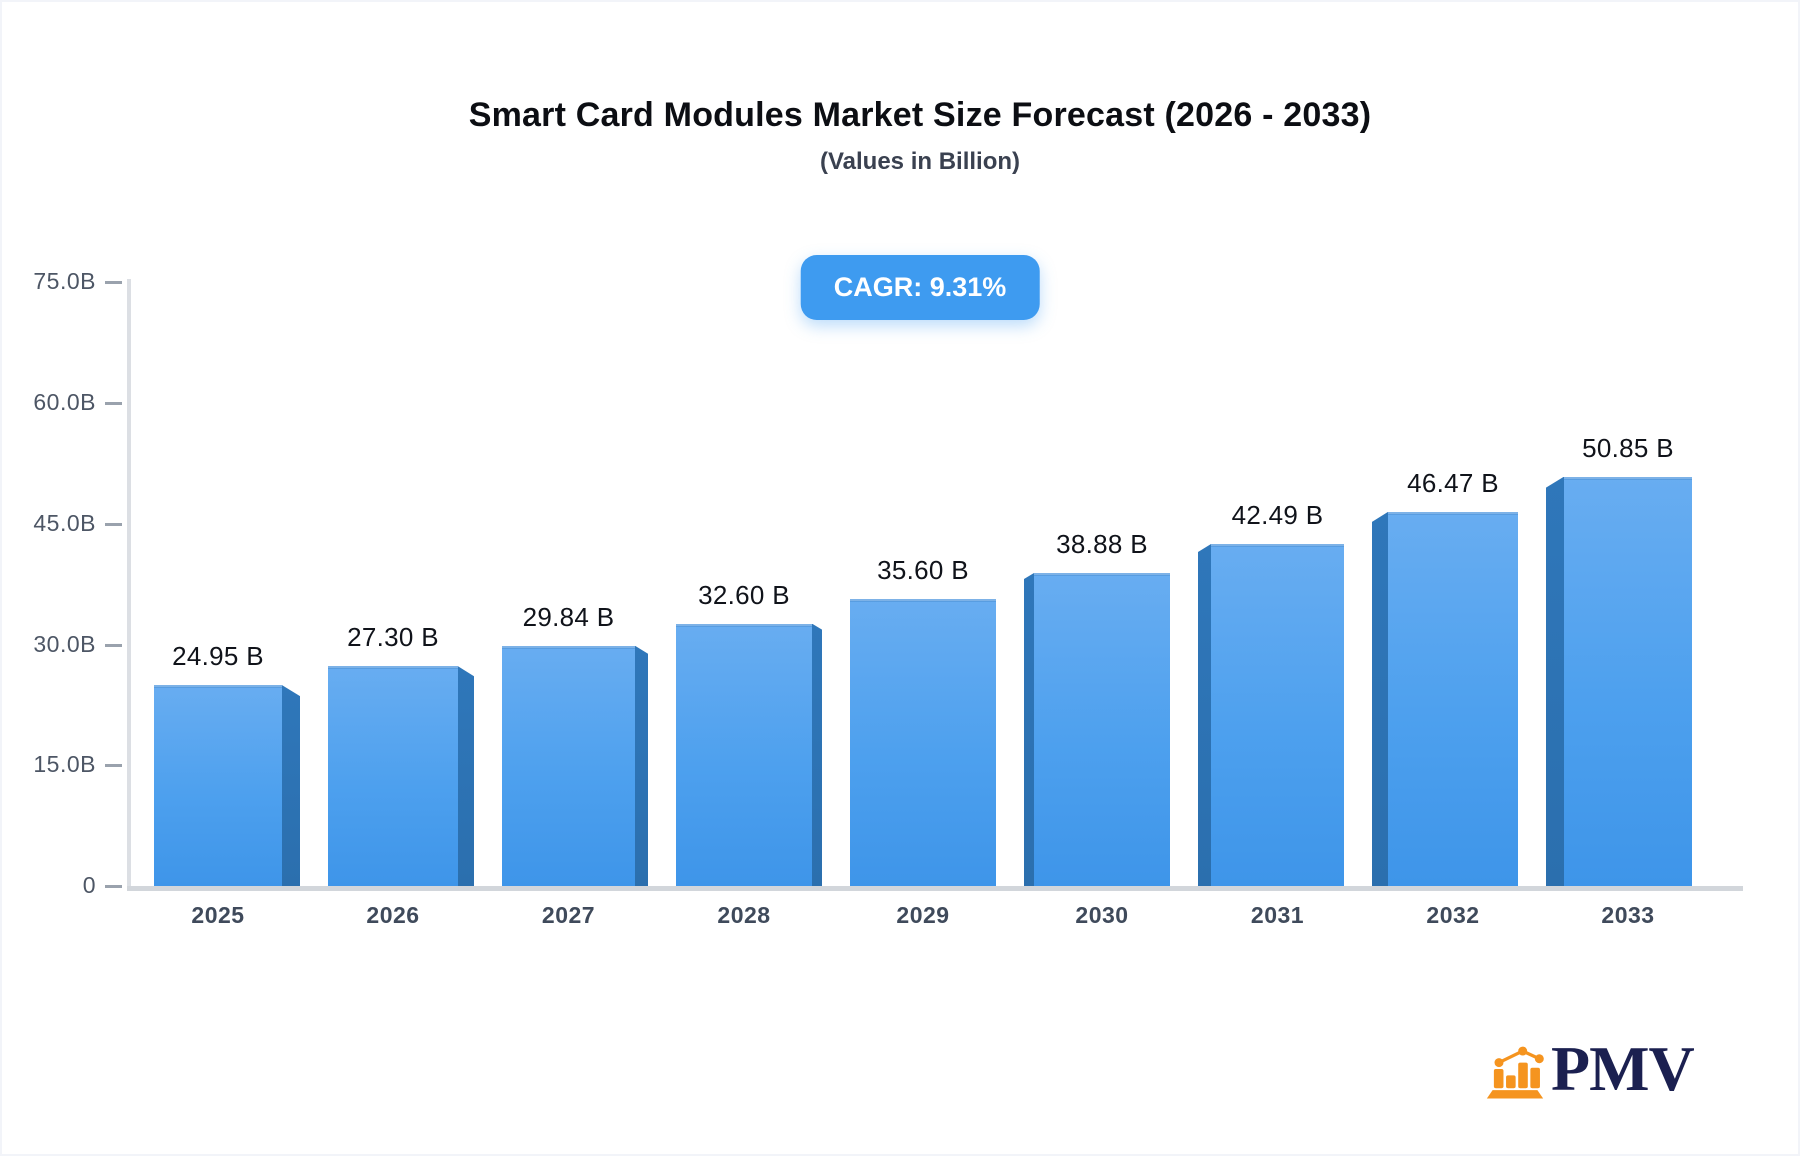 Image resolution: width=1800 pixels, height=1156 pixels. Describe the element at coordinates (1277, 514) in the screenshot. I see `bar-value-label: 42.49 B` at that location.